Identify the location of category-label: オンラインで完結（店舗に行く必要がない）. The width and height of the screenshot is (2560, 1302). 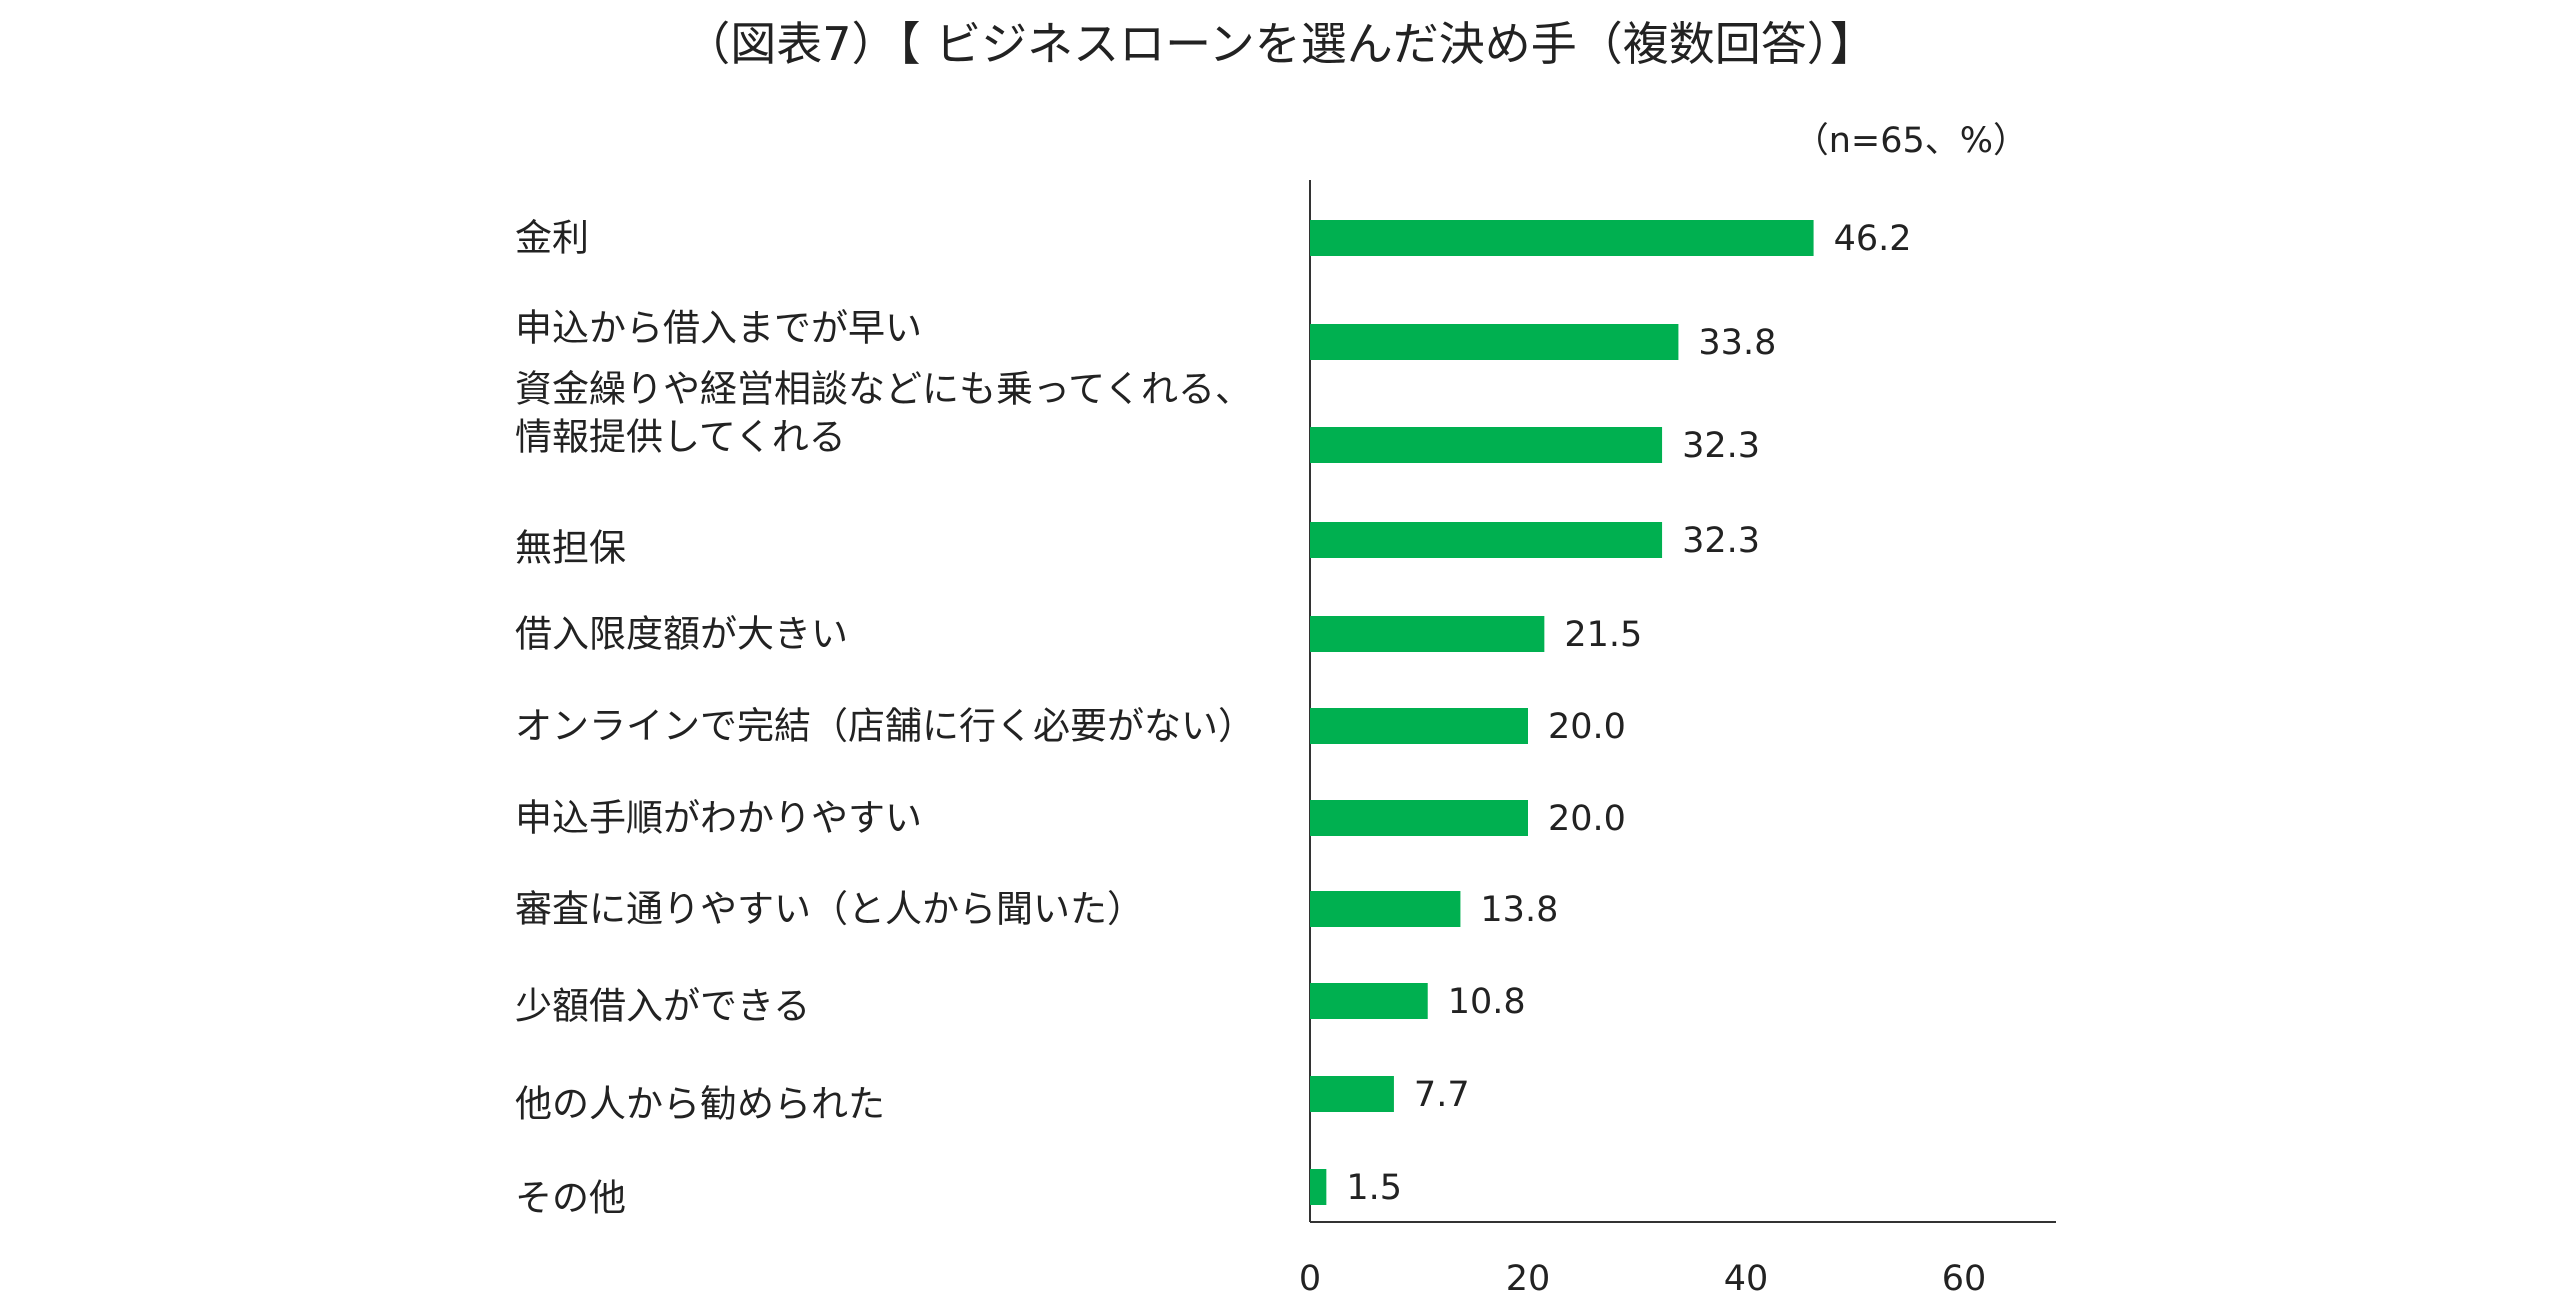
(885, 726).